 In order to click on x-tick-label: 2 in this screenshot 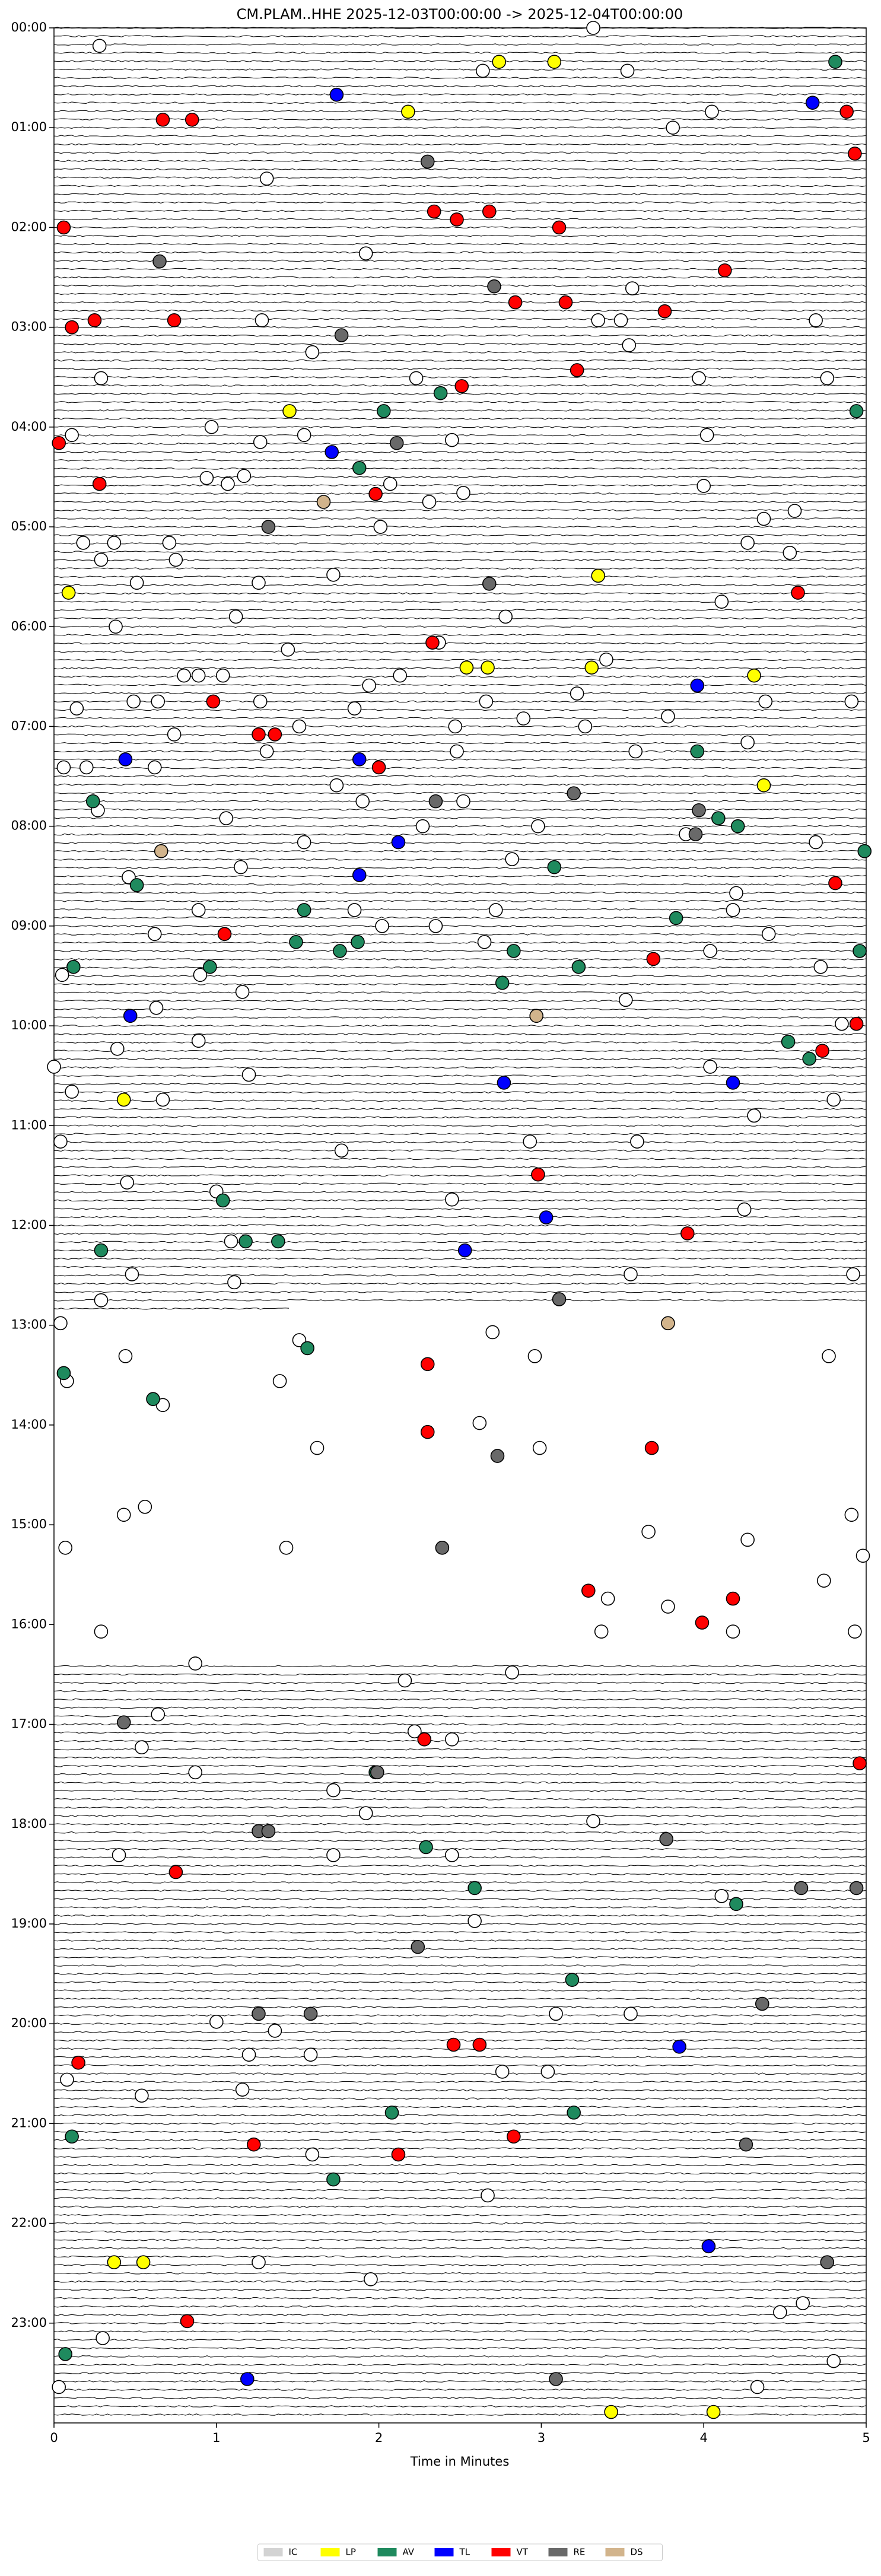, I will do `click(379, 2438)`.